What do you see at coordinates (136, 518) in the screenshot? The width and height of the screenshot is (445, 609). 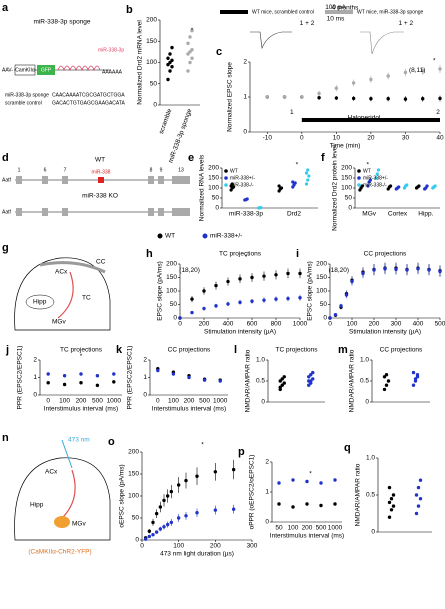 I see `y-tick-label: 50` at bounding box center [136, 518].